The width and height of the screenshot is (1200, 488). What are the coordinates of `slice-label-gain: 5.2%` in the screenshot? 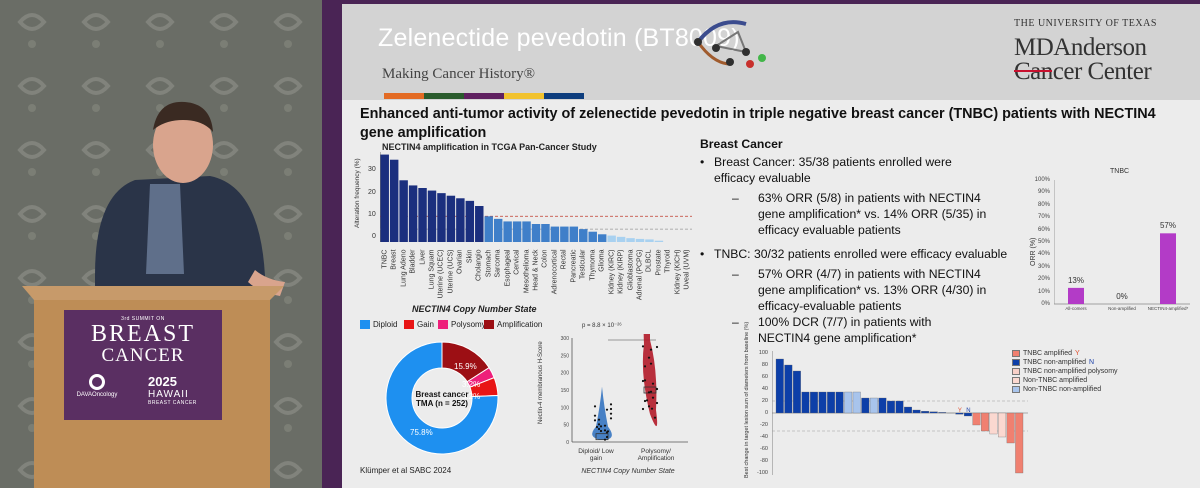 It's located at (471, 396).